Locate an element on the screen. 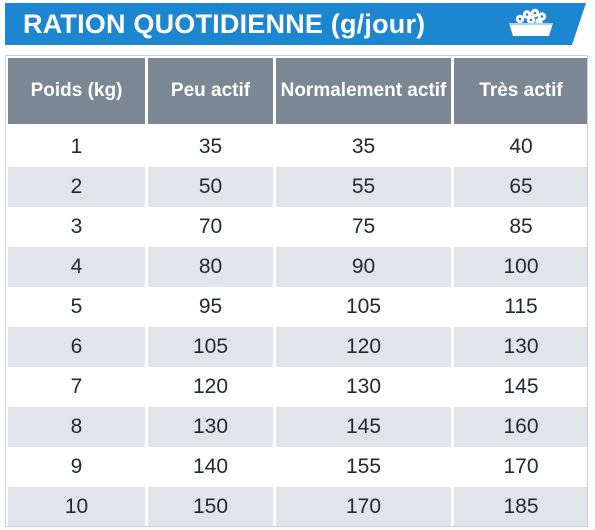 The height and width of the screenshot is (530, 595). table-row: 6 105 120 130 is located at coordinates (298, 347).